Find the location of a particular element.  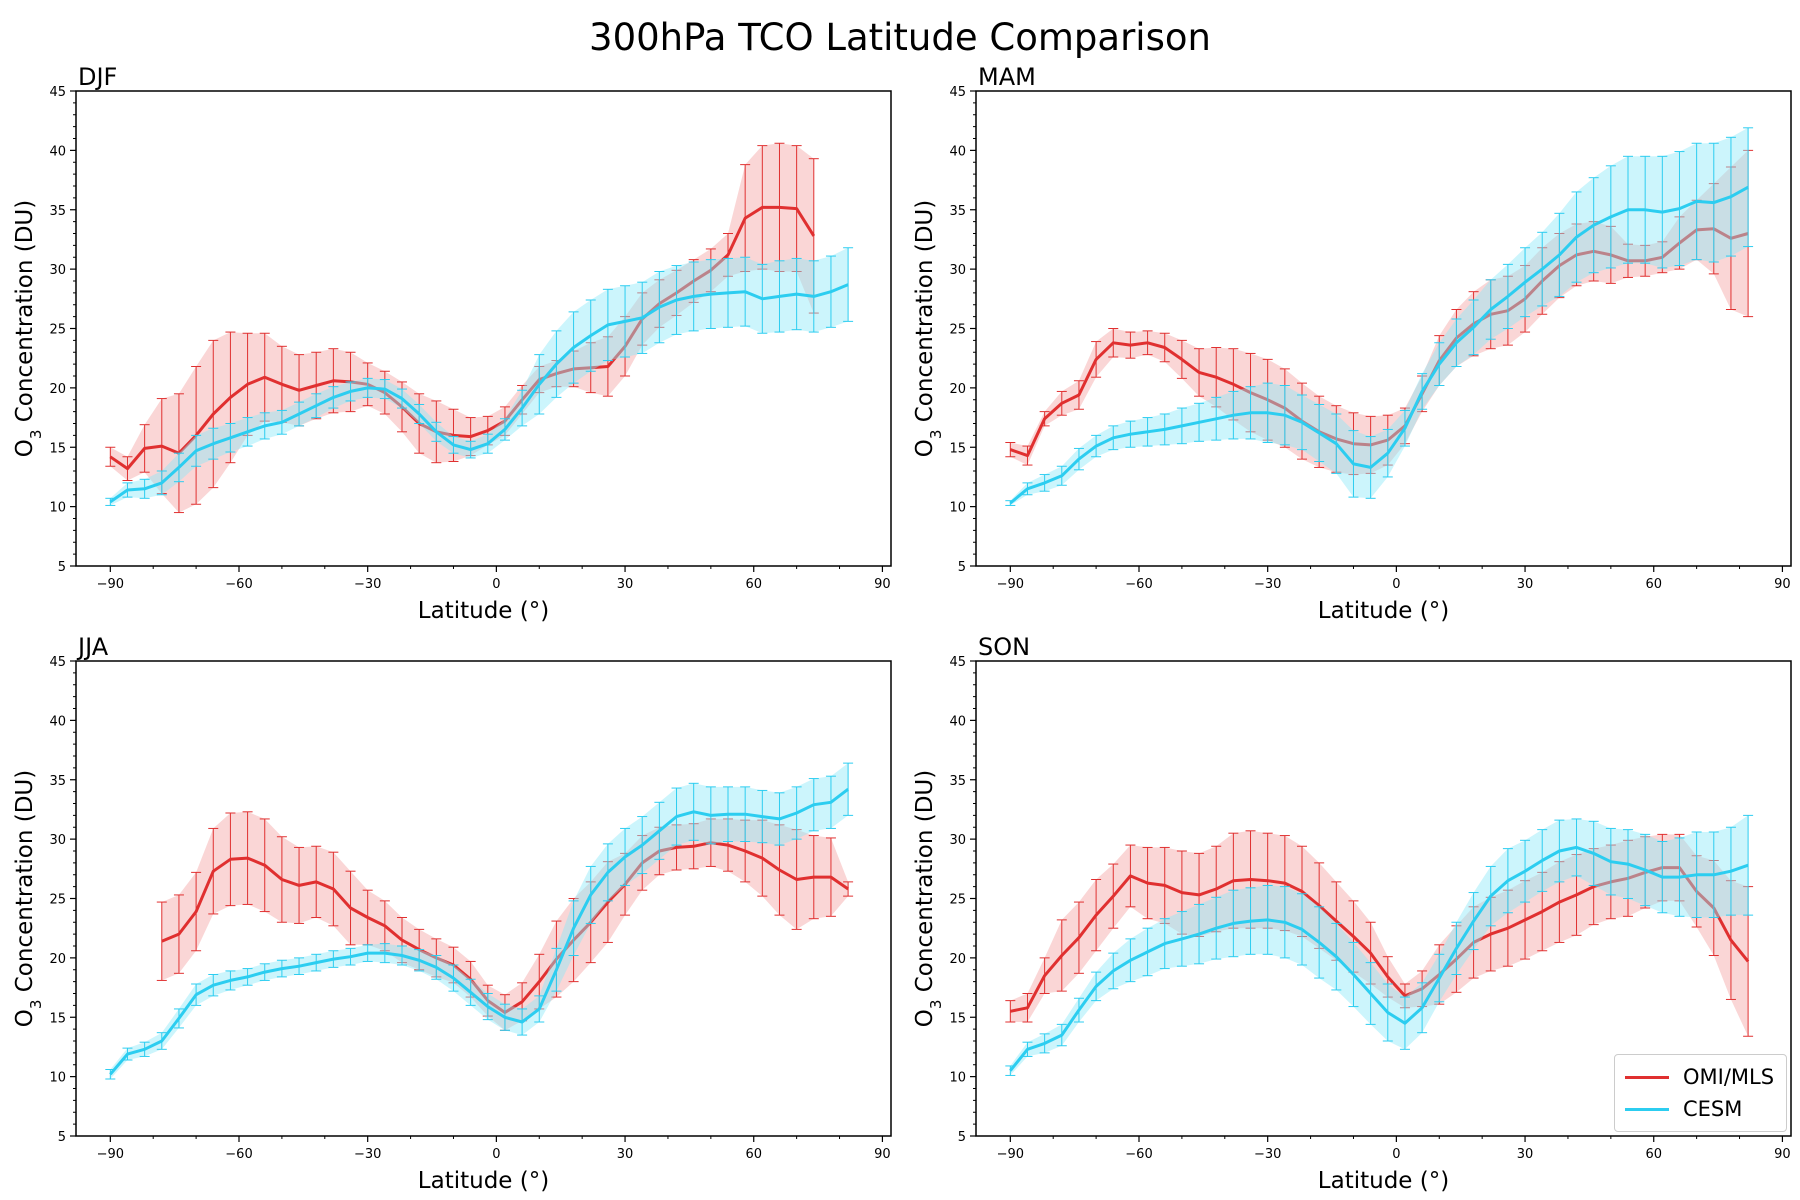

son-ytick-label: 10 is located at coordinates (957, 1078).